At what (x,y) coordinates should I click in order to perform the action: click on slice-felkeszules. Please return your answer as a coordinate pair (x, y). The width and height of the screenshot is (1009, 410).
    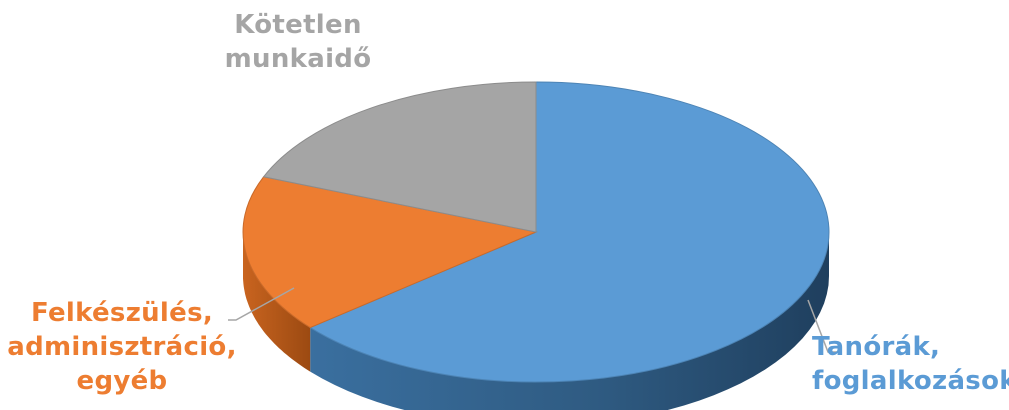
    Looking at the image, I should click on (390, 252).